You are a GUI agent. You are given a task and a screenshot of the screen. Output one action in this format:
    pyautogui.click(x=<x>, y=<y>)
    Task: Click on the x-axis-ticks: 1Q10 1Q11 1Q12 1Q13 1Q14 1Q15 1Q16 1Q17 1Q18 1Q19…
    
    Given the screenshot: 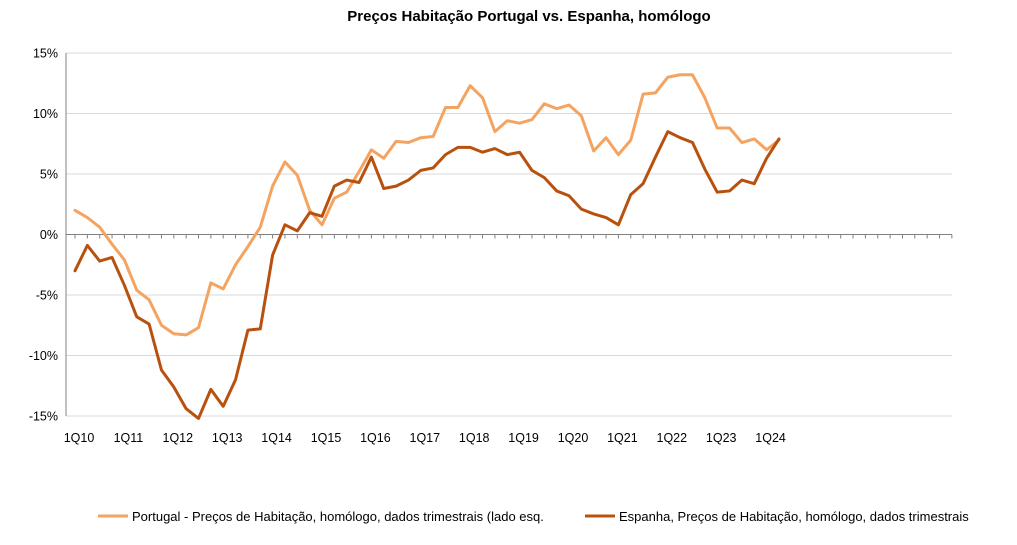 What is the action you would take?
    pyautogui.click(x=425, y=438)
    